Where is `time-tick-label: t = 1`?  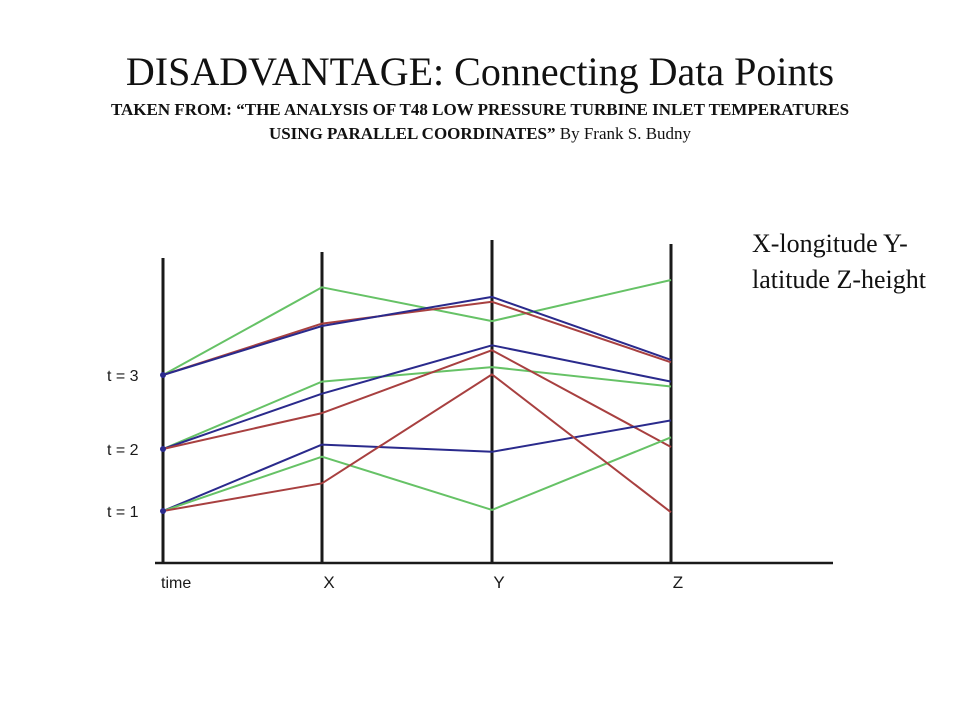 time-tick-label: t = 1 is located at coordinates (123, 512).